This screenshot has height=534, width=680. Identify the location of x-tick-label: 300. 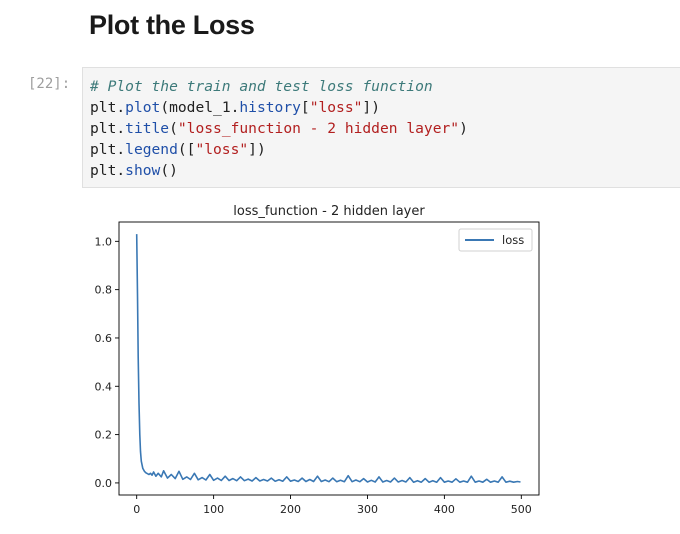
(367, 509).